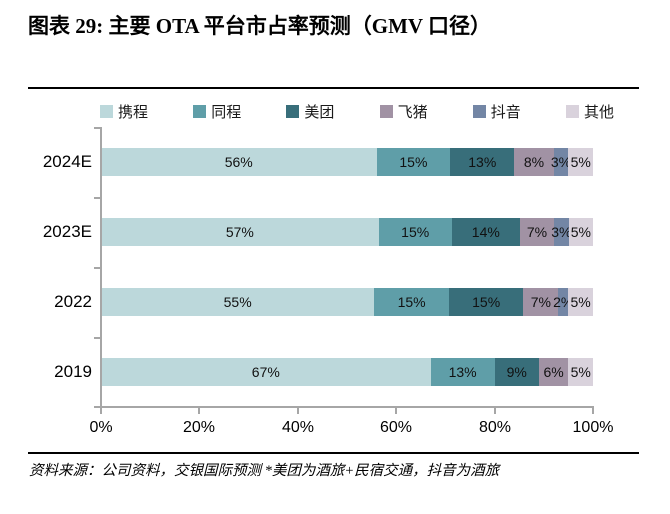  I want to click on bar-segment-fliggy: 6%, so click(553, 372).